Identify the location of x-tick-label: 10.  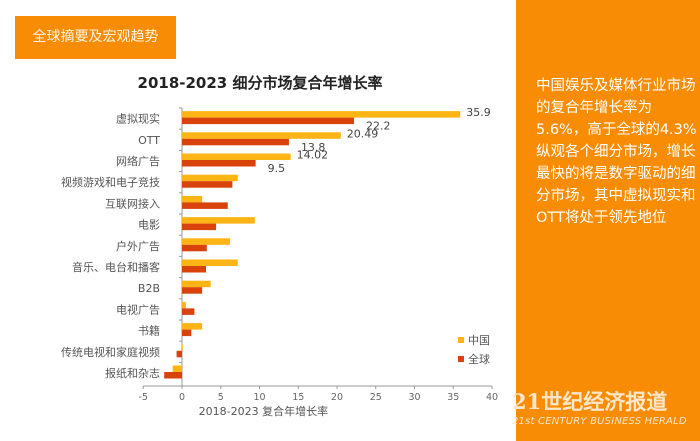
(259, 397).